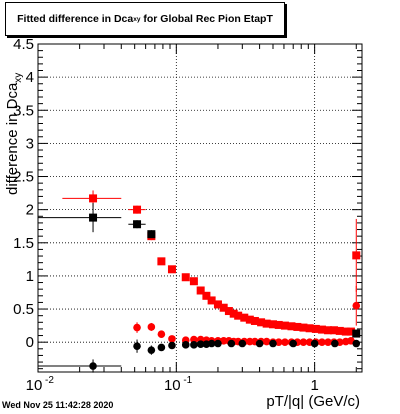 This screenshot has width=400, height=414. Describe the element at coordinates (49, 380) in the screenshot. I see `x-tick-label-exponent: -2` at that location.